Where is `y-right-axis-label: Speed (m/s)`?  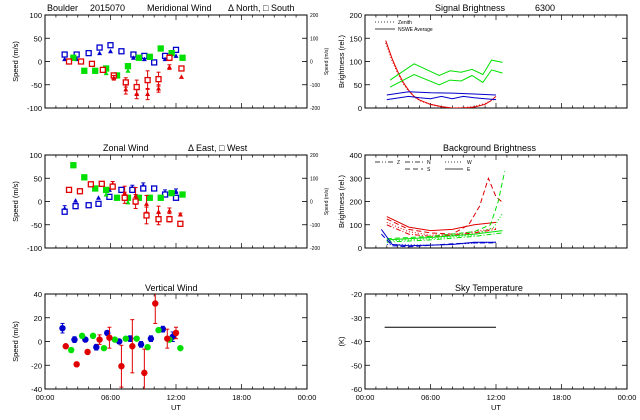
y-right-axis-label: Speed (m/s) is located at coordinates (327, 202).